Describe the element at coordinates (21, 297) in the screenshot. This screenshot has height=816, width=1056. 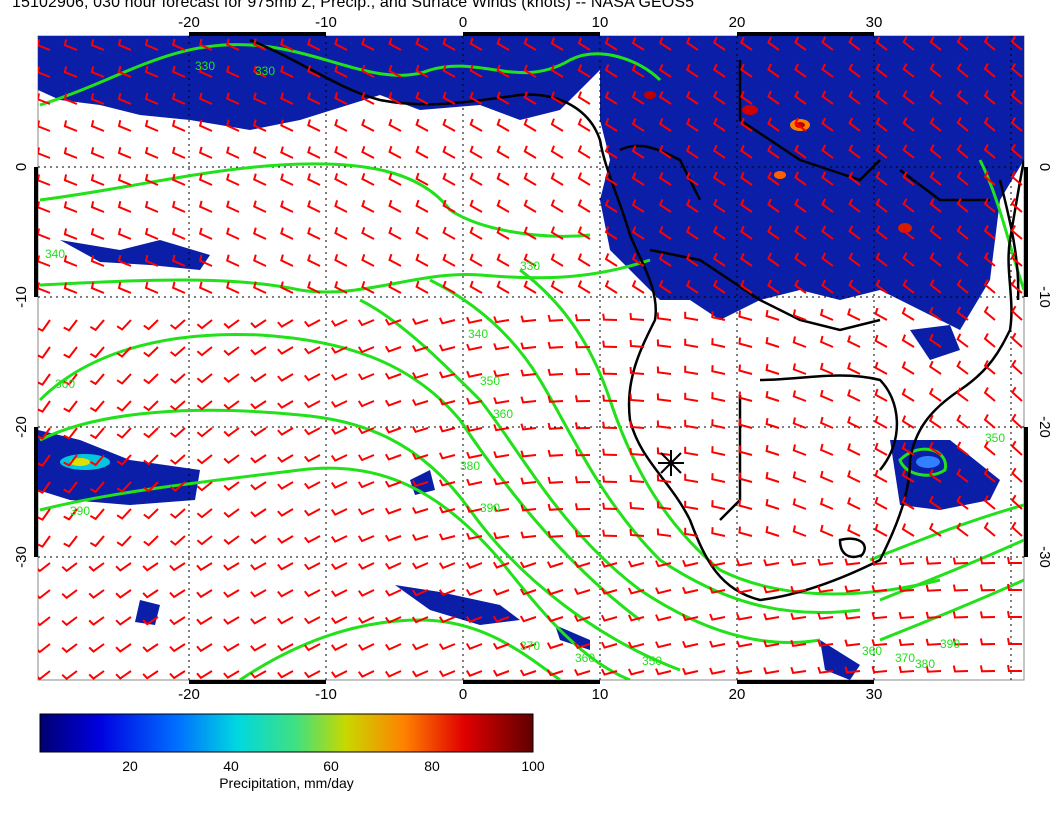
I see `lat-tick-label: -10` at that location.